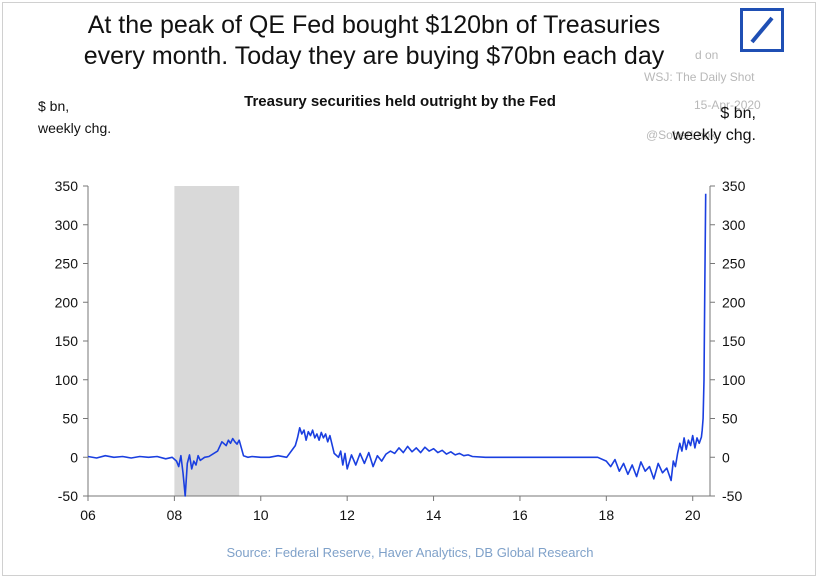  I want to click on left-y-tick-label: -50, so click(68, 496).